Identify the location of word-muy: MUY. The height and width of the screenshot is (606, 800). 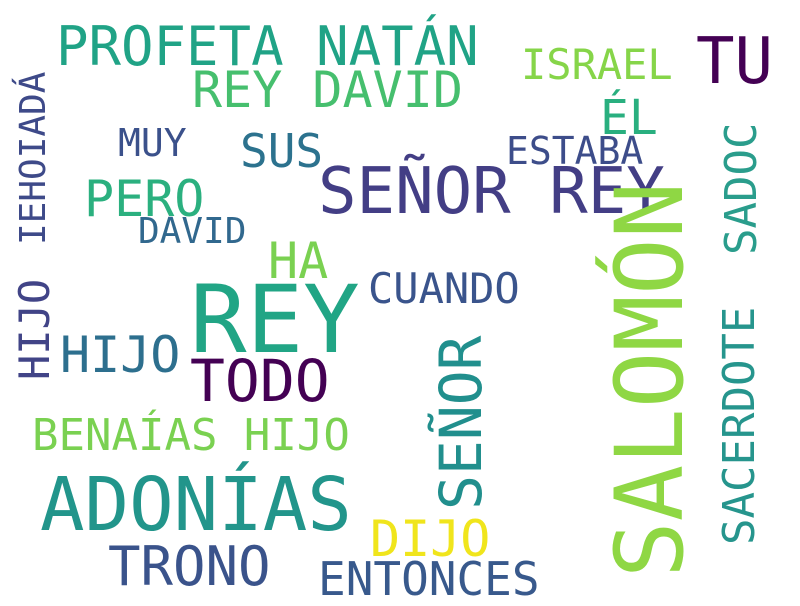
(152, 143).